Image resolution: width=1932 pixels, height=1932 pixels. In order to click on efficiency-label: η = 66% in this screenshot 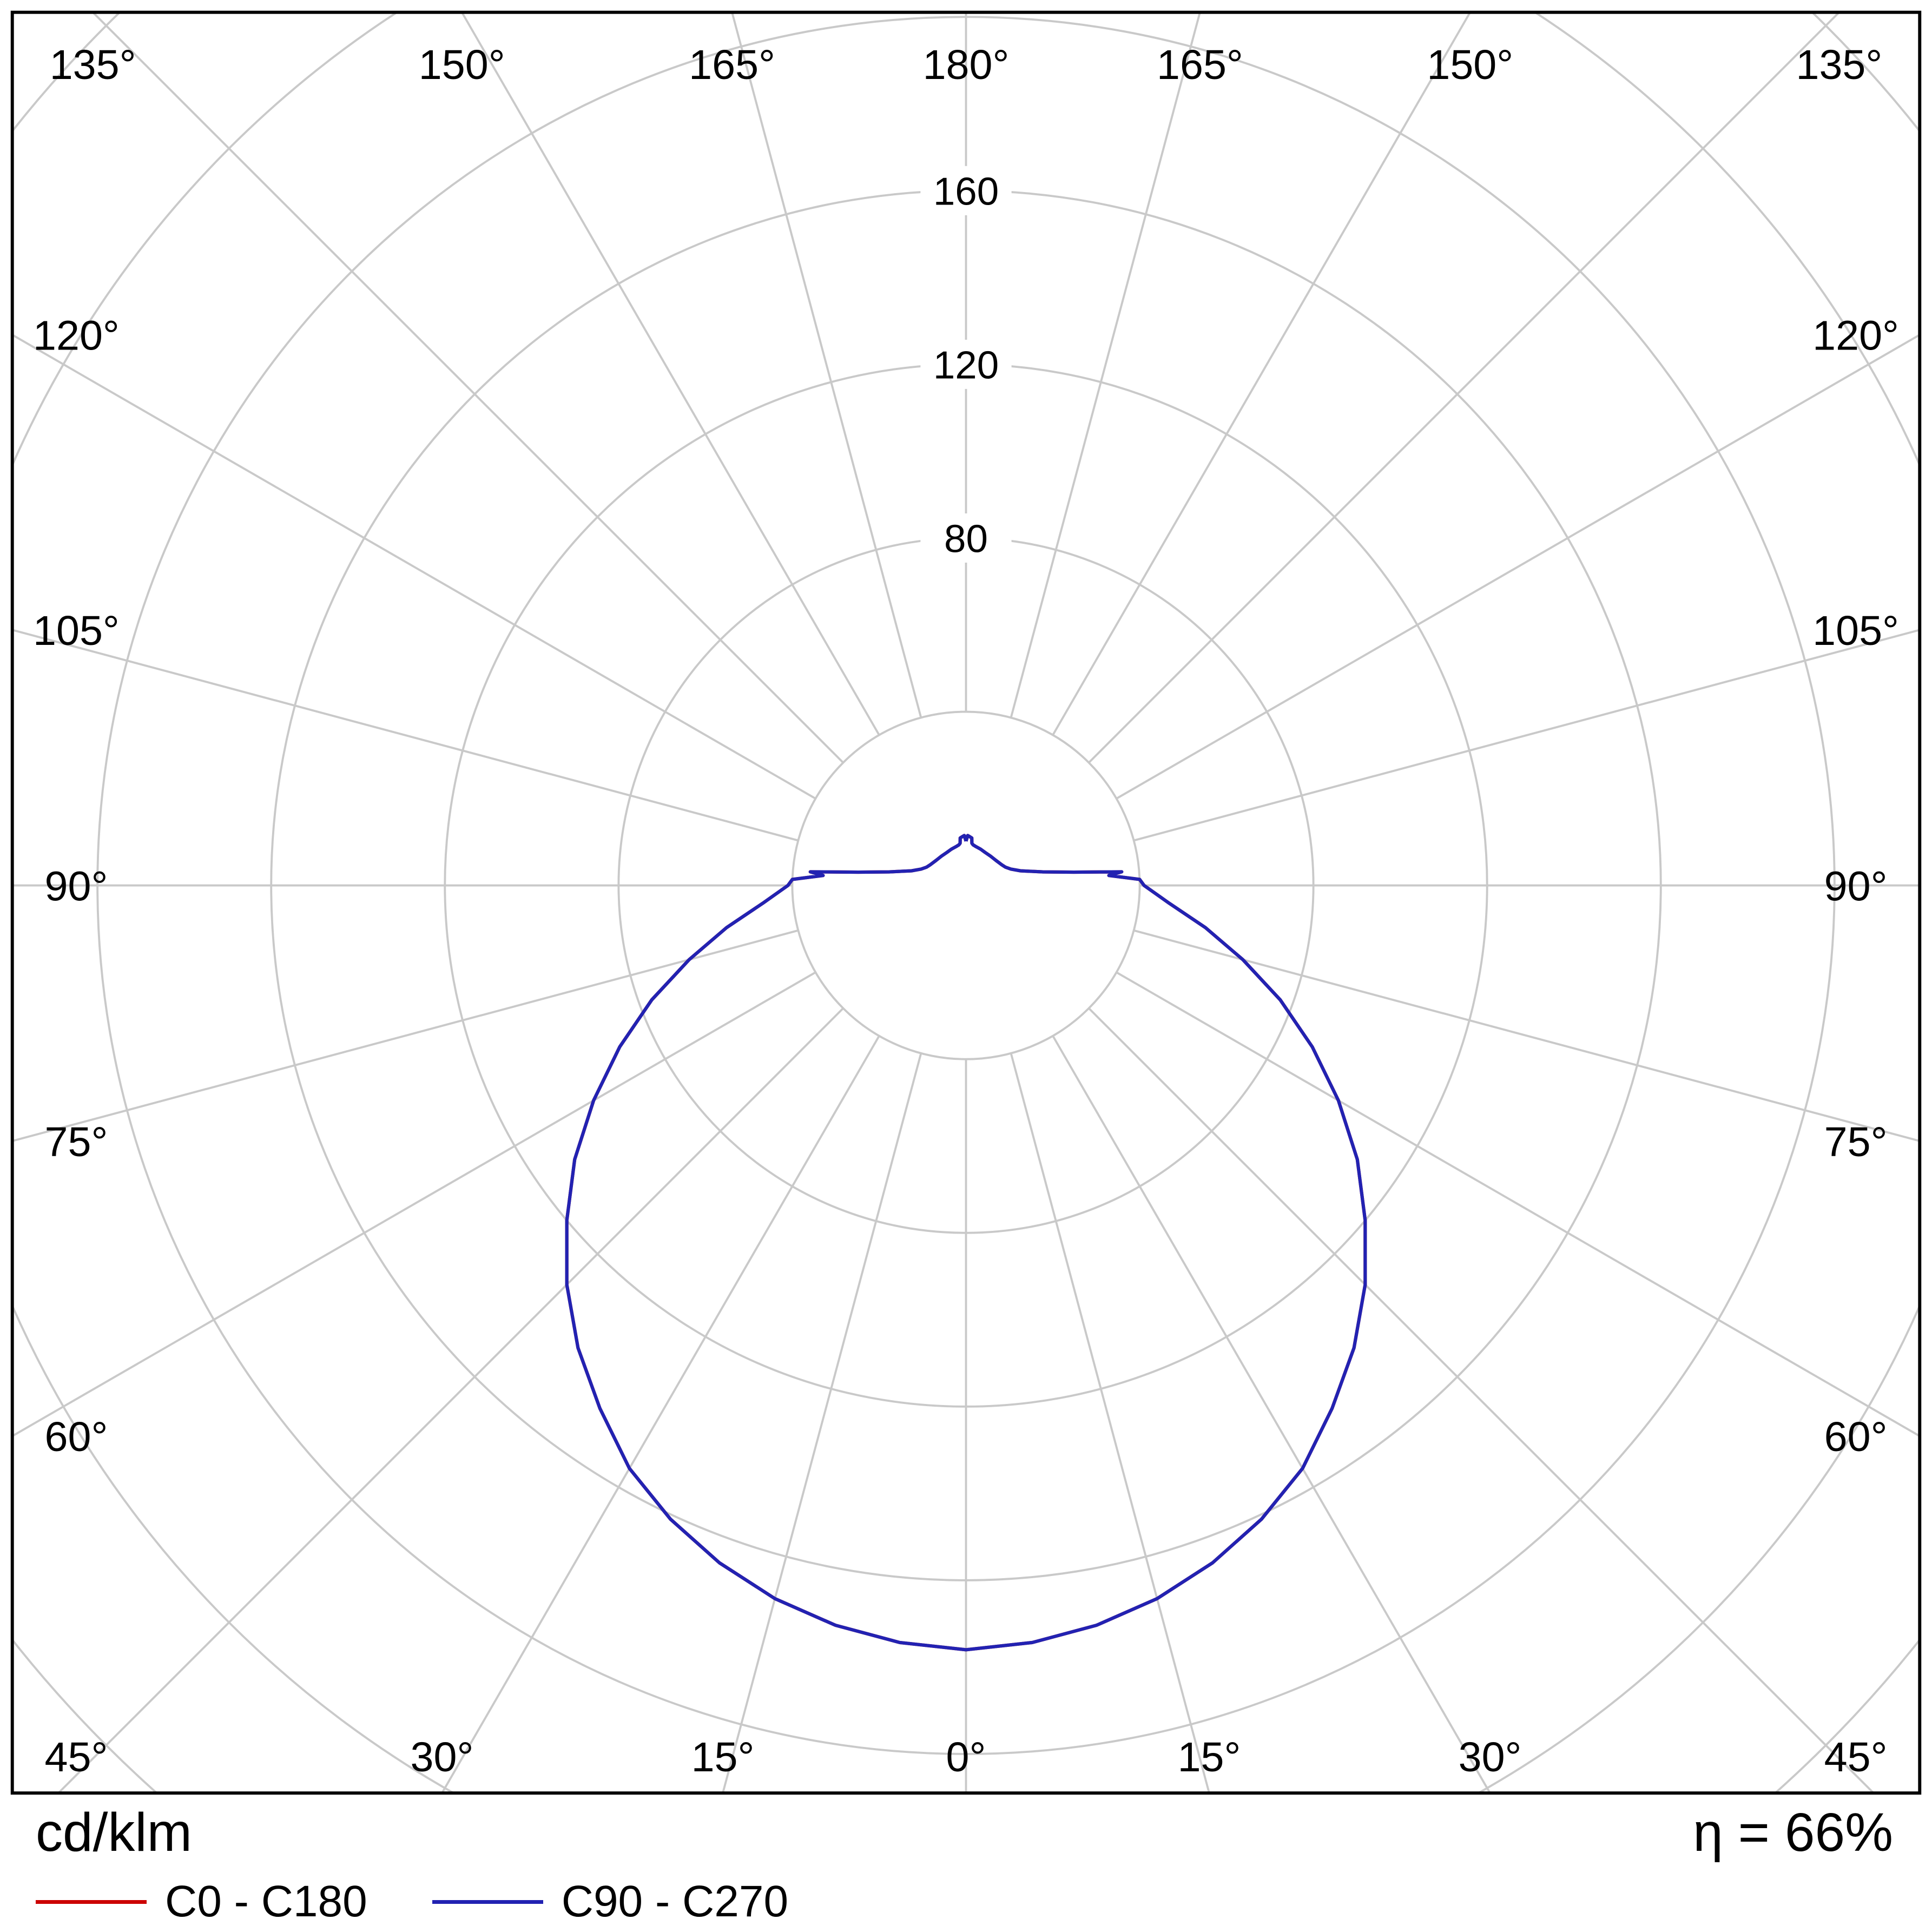, I will do `click(1793, 1832)`.